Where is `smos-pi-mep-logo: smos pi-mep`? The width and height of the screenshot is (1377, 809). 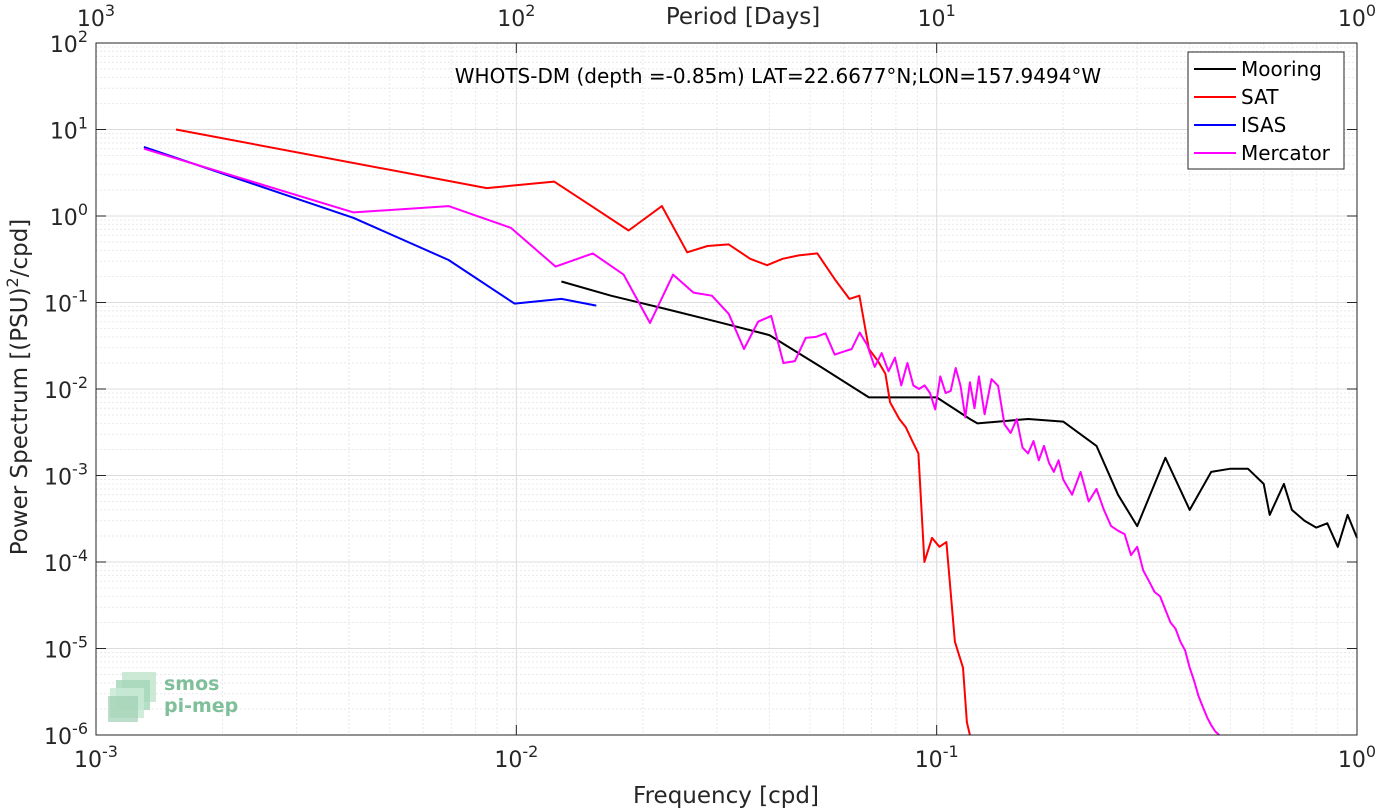 smos-pi-mep-logo: smos pi-mep is located at coordinates (178, 700).